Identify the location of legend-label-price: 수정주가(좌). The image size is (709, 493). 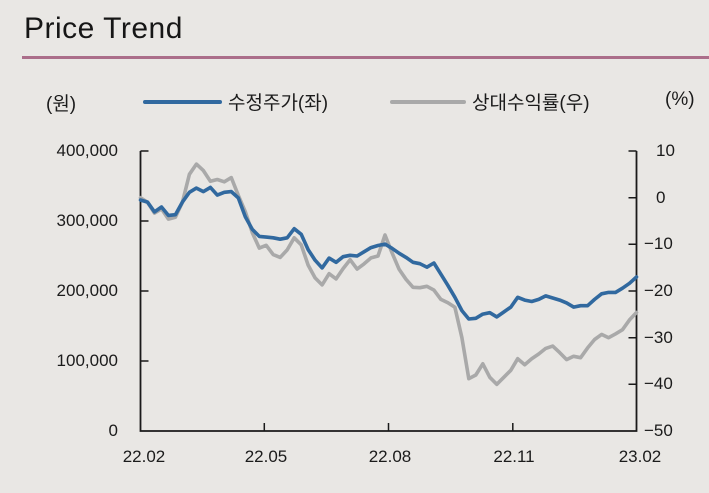
(278, 103).